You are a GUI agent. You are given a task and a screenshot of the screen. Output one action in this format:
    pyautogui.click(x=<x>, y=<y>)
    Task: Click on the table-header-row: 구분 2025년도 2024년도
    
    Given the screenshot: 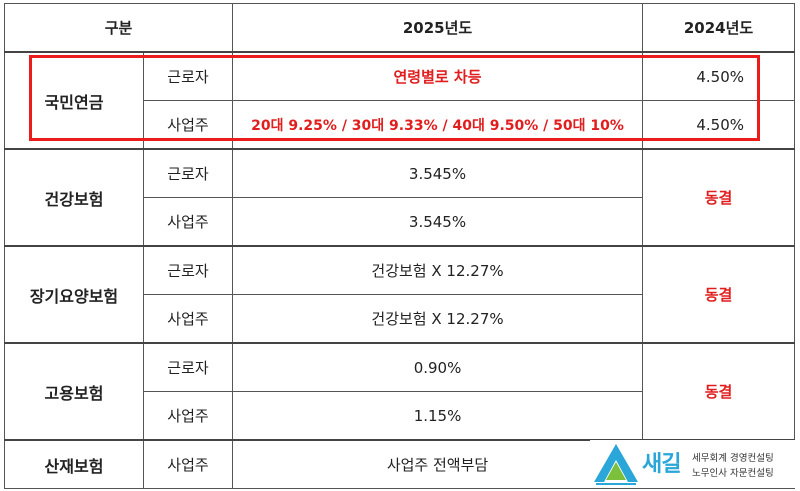 What is the action you would take?
    pyautogui.click(x=399, y=28)
    